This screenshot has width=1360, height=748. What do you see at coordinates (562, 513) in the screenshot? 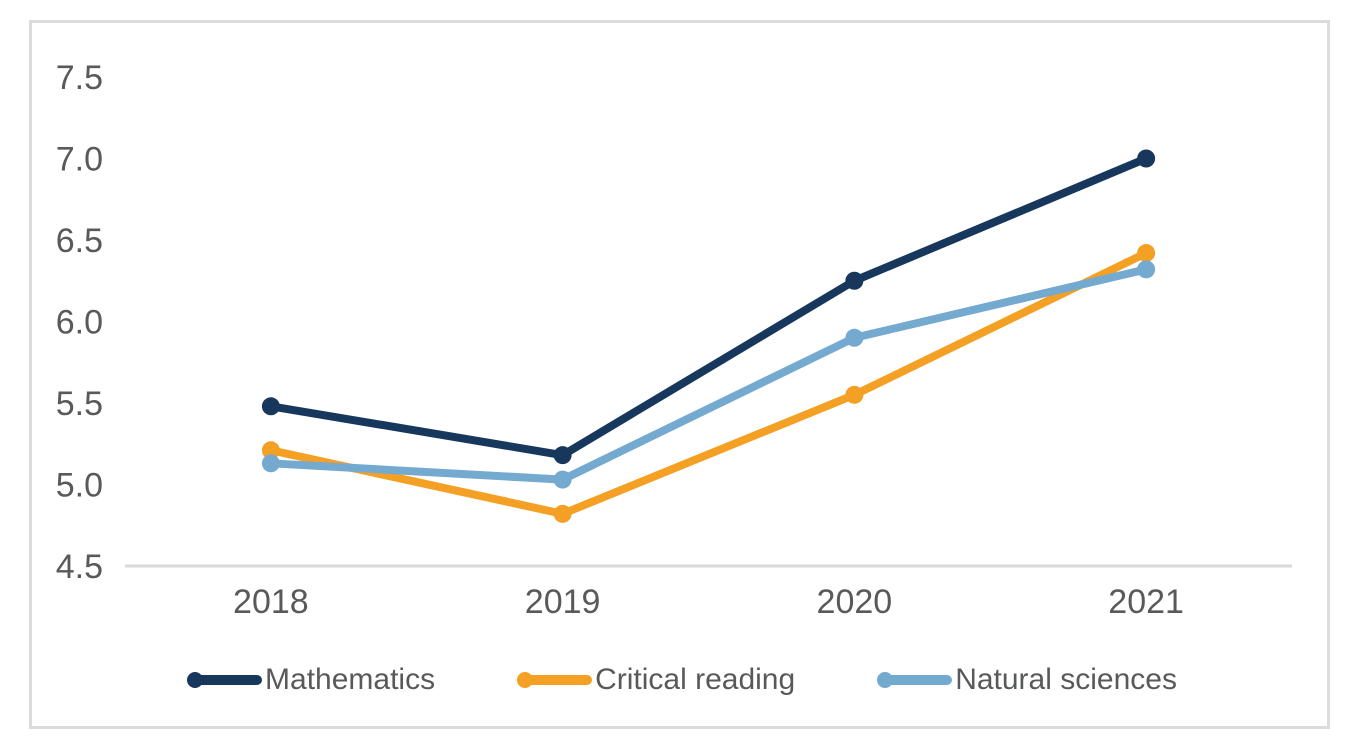
I see `data-point-critical-reading-2019` at bounding box center [562, 513].